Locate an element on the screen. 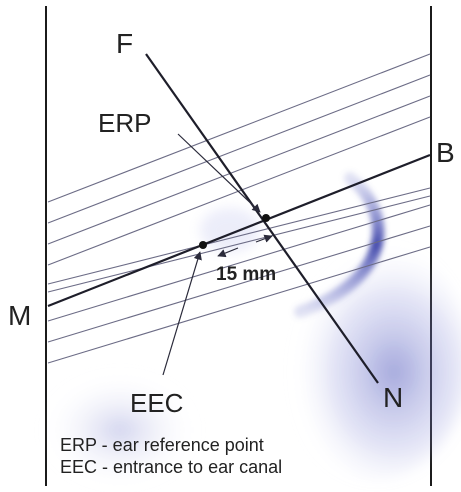  eec-point is located at coordinates (203, 245).